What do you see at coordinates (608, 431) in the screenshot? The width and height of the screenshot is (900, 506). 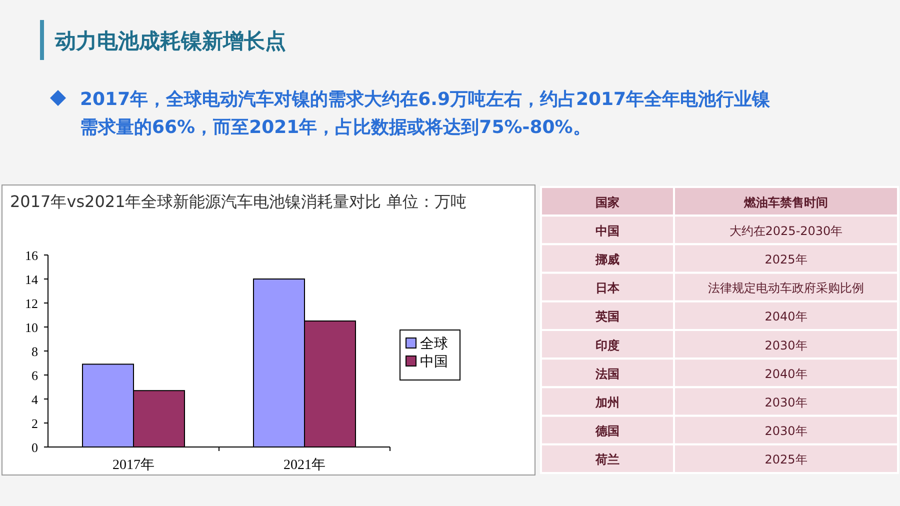 I see `category-label: 德国` at bounding box center [608, 431].